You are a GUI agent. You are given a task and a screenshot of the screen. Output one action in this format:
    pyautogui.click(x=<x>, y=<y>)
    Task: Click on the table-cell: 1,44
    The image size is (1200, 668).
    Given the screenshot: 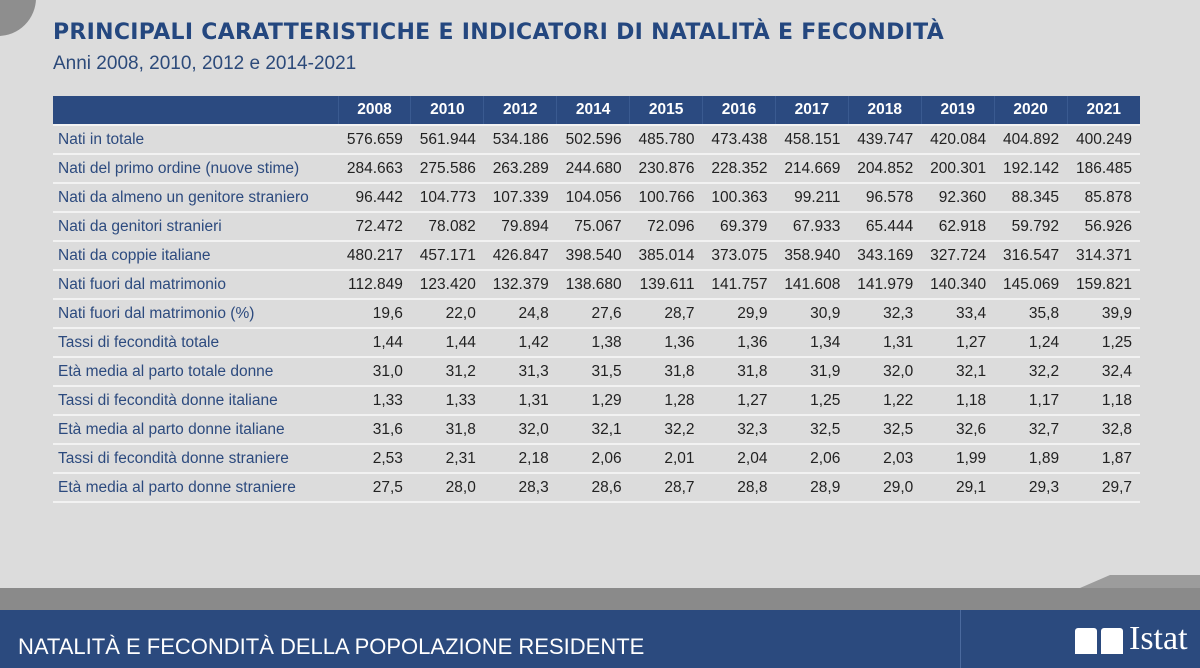 What is the action you would take?
    pyautogui.click(x=447, y=342)
    